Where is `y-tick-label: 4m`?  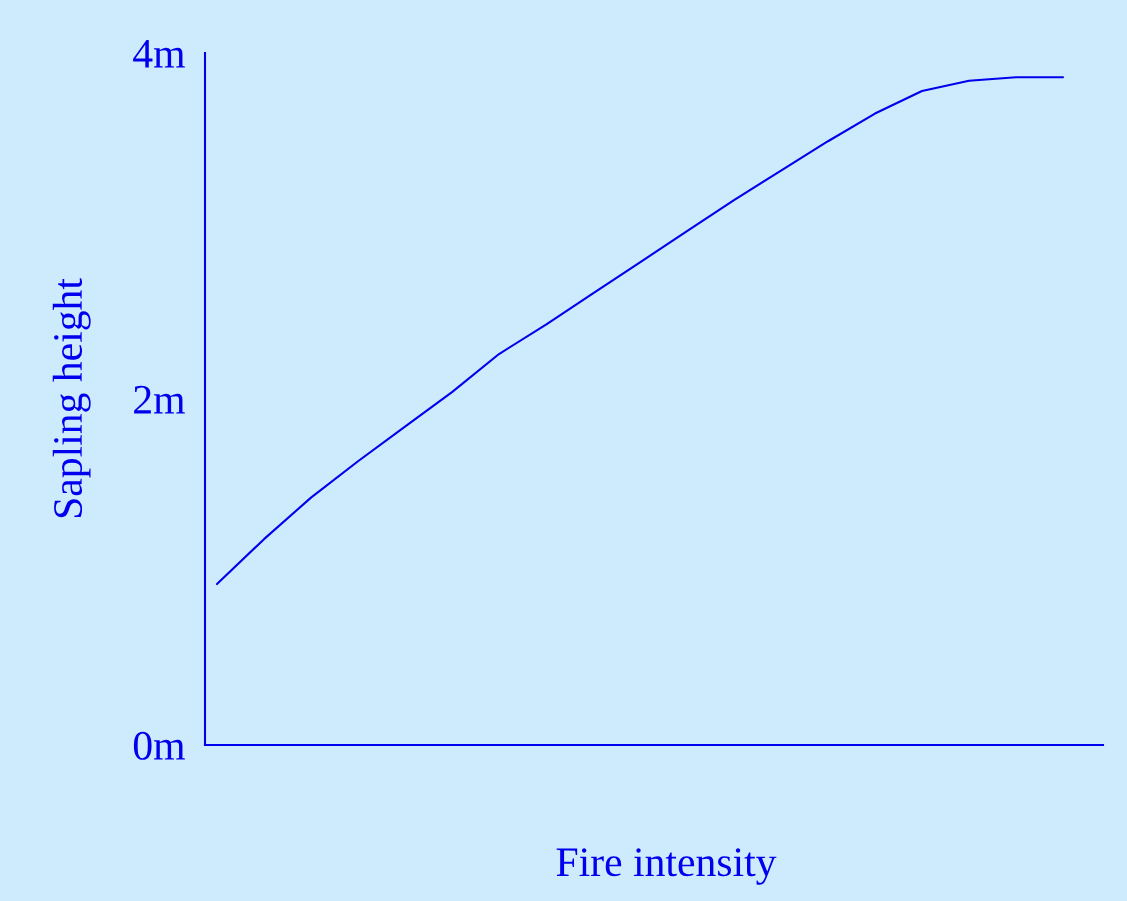 y-tick-label: 4m is located at coordinates (159, 54).